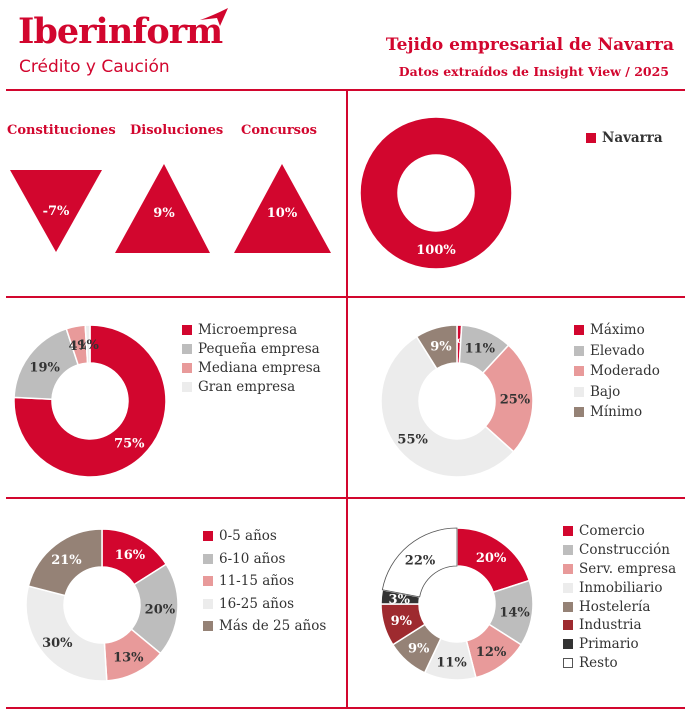 The width and height of the screenshot is (697, 712). I want to click on kpi-label-disoluciones: Disoluciones, so click(177, 130).